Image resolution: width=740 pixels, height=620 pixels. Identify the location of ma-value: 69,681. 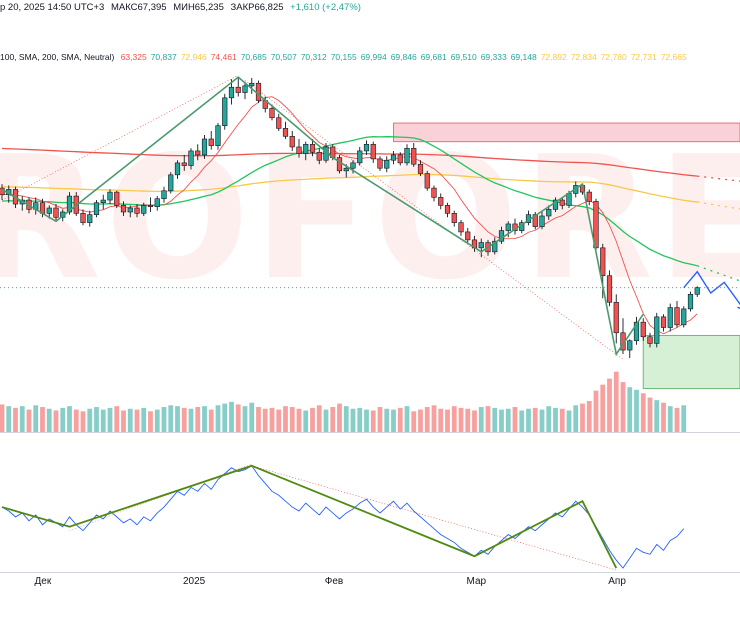
(433, 57).